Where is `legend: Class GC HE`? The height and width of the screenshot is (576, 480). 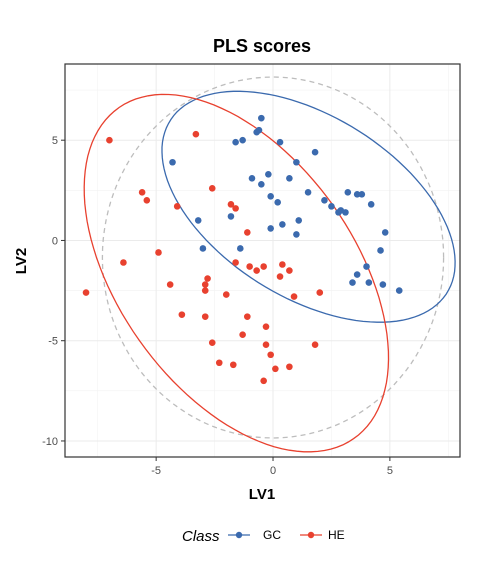 legend: Class GC HE is located at coordinates (263, 536).